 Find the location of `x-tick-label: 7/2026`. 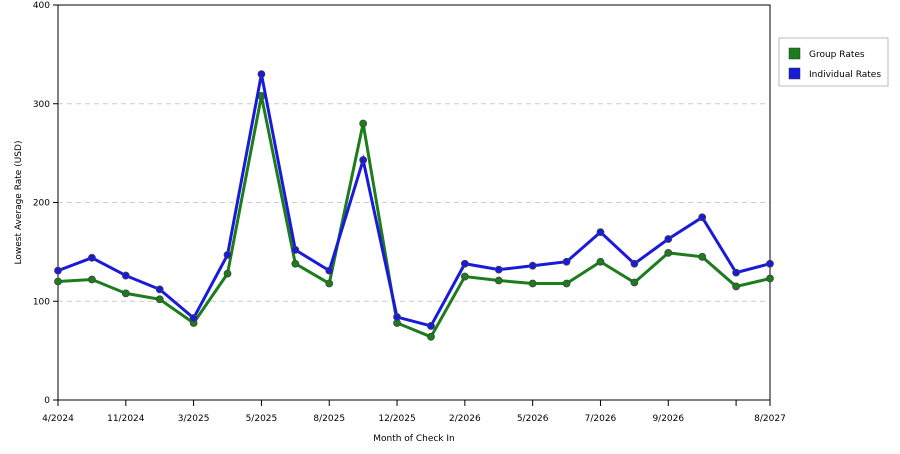

x-tick-label: 7/2026 is located at coordinates (601, 419).